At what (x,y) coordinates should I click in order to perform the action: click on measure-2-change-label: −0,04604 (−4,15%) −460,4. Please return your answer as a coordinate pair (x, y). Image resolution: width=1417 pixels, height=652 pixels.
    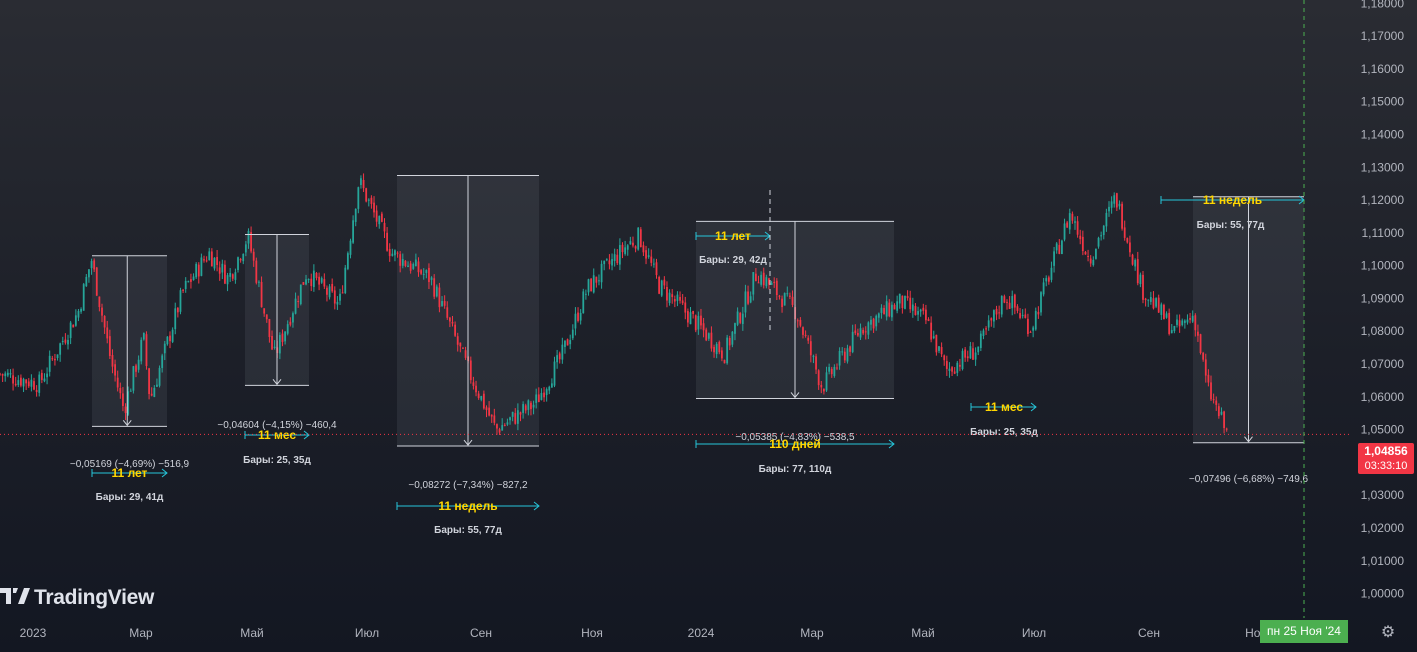
    Looking at the image, I should click on (277, 425).